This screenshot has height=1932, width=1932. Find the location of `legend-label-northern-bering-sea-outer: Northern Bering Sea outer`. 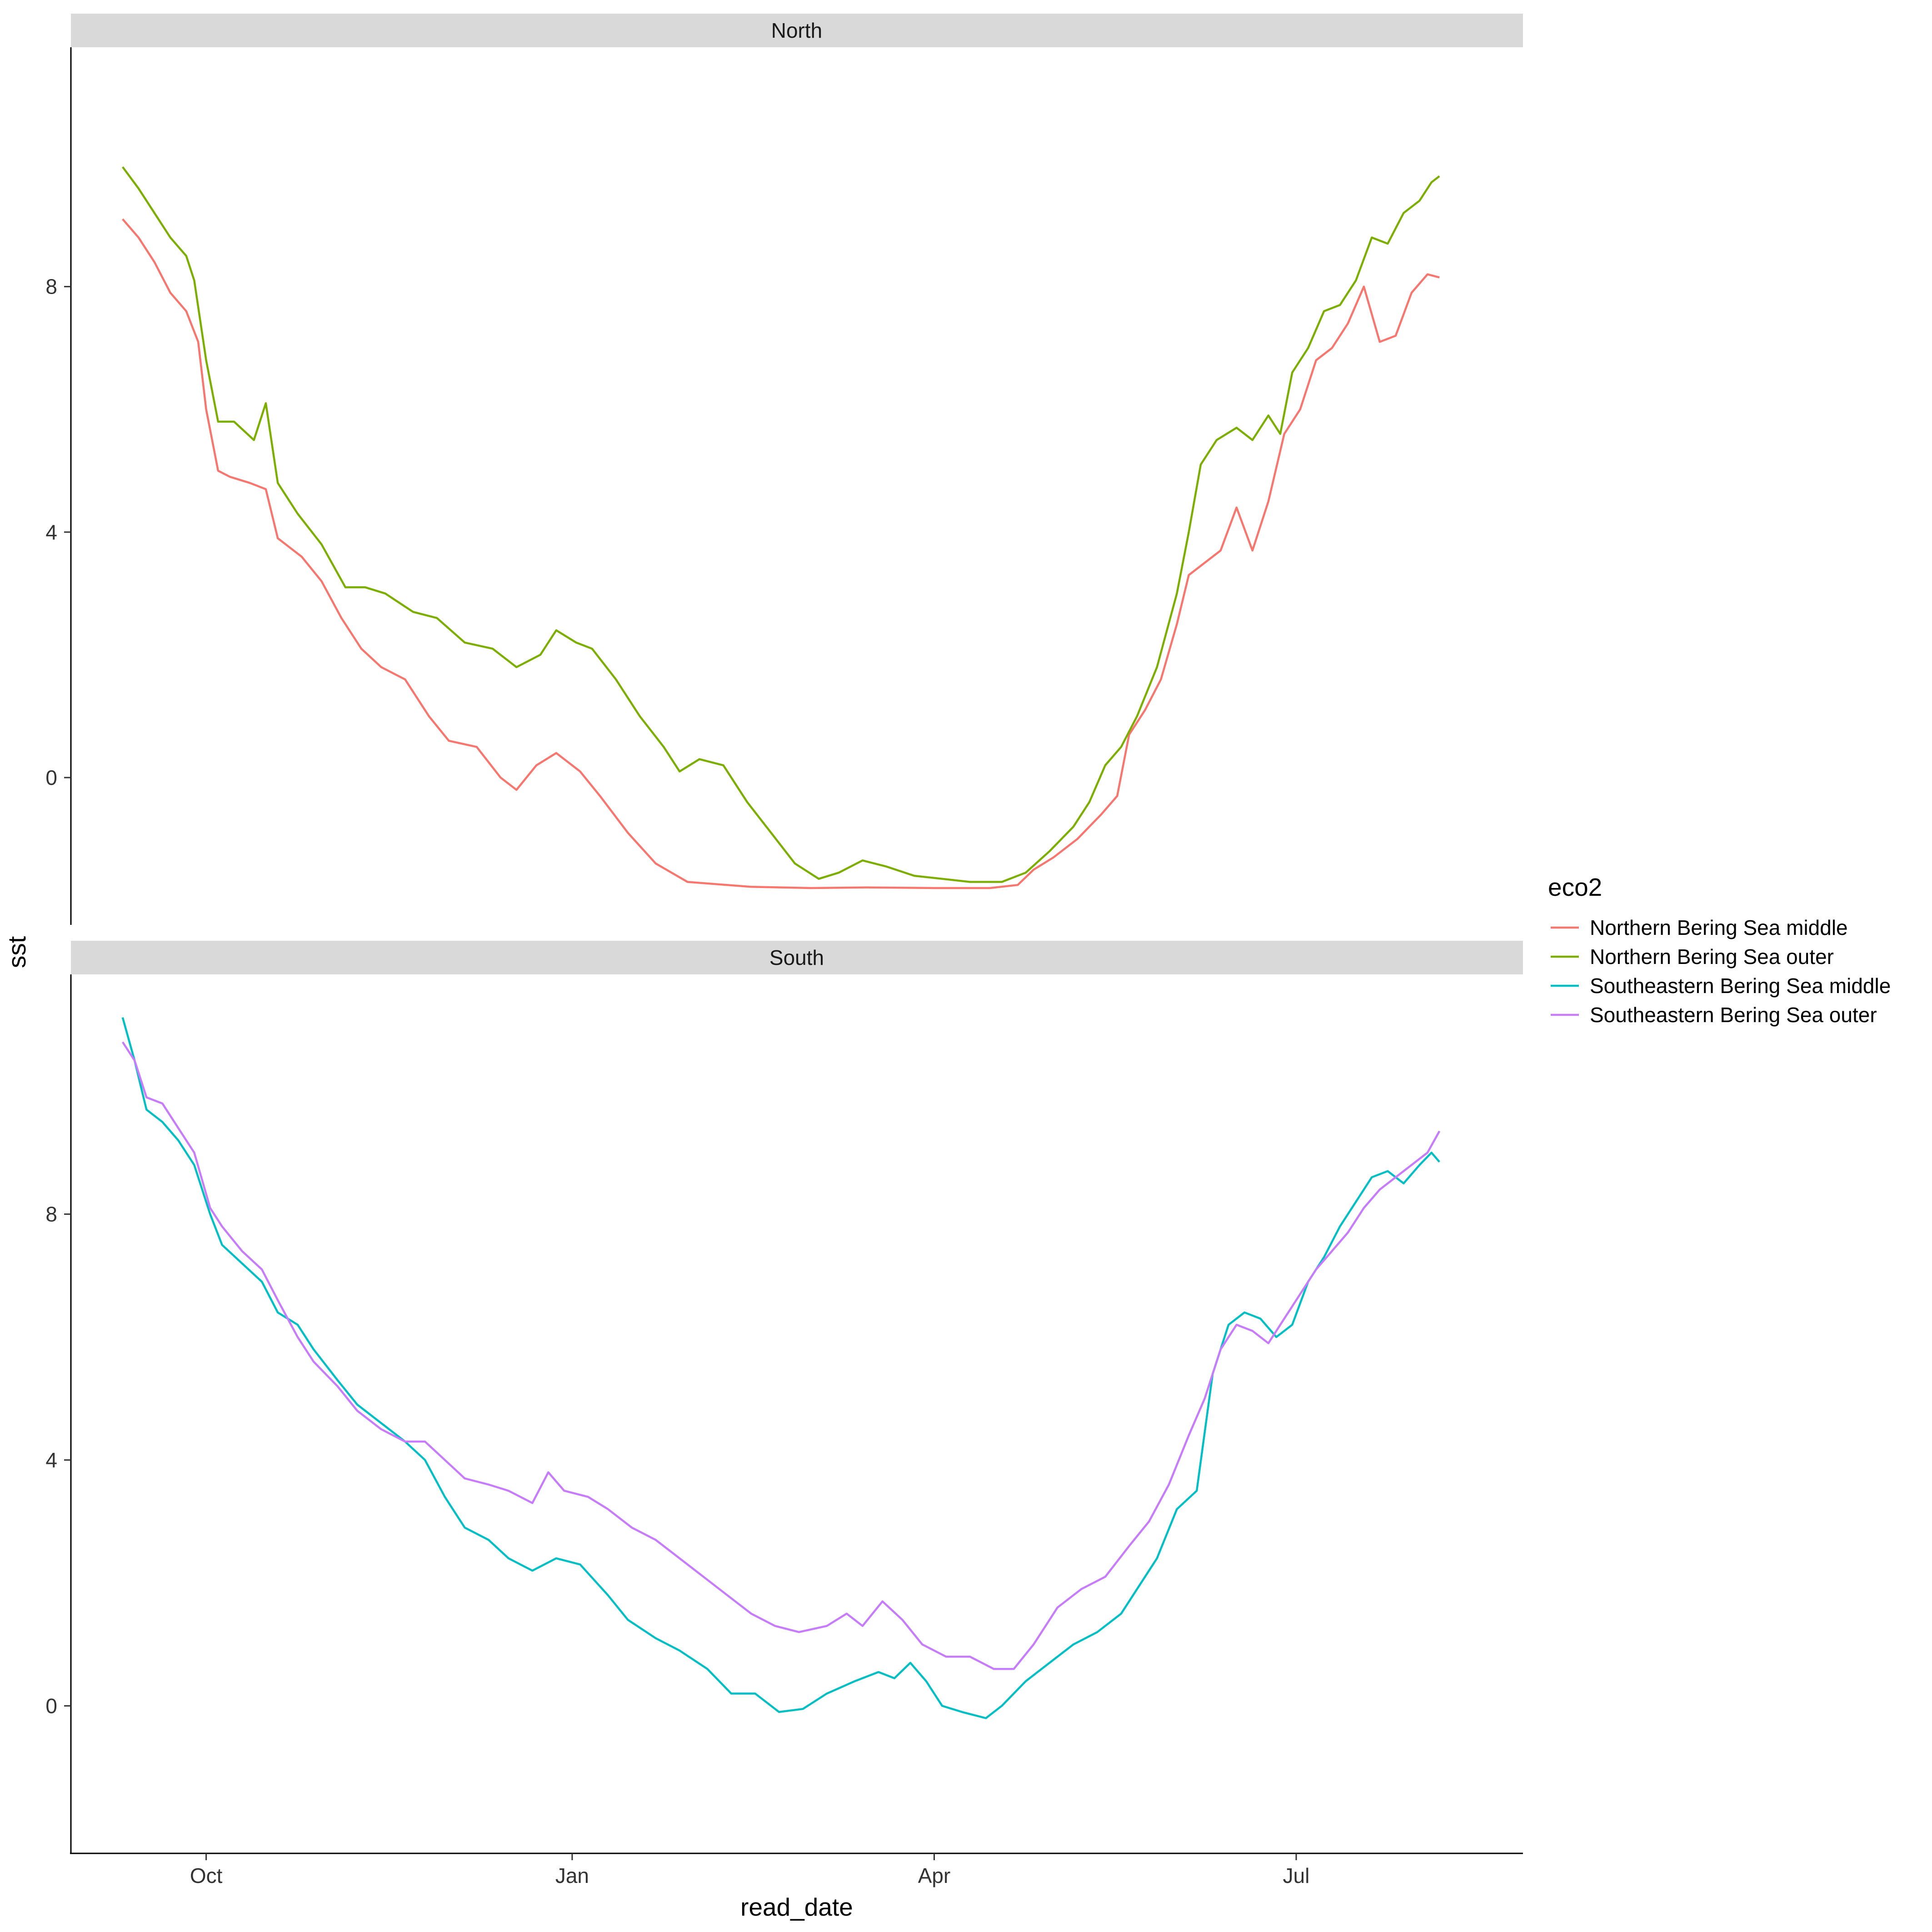

legend-label-northern-bering-sea-outer: Northern Bering Sea outer is located at coordinates (1712, 957).